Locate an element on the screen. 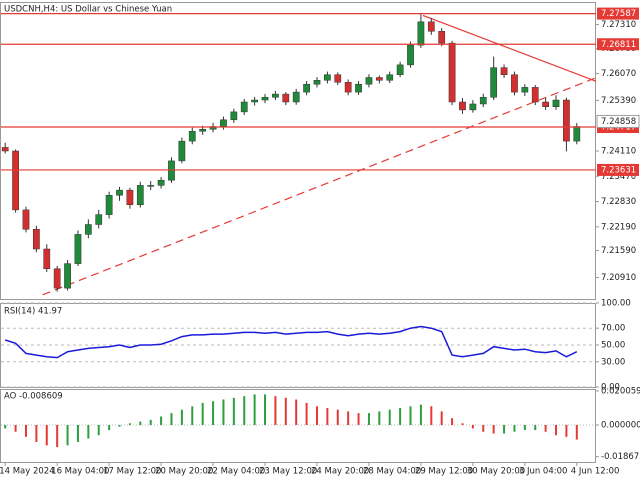 The width and height of the screenshot is (640, 480). y-tick-label: 0.00 is located at coordinates (610, 388).